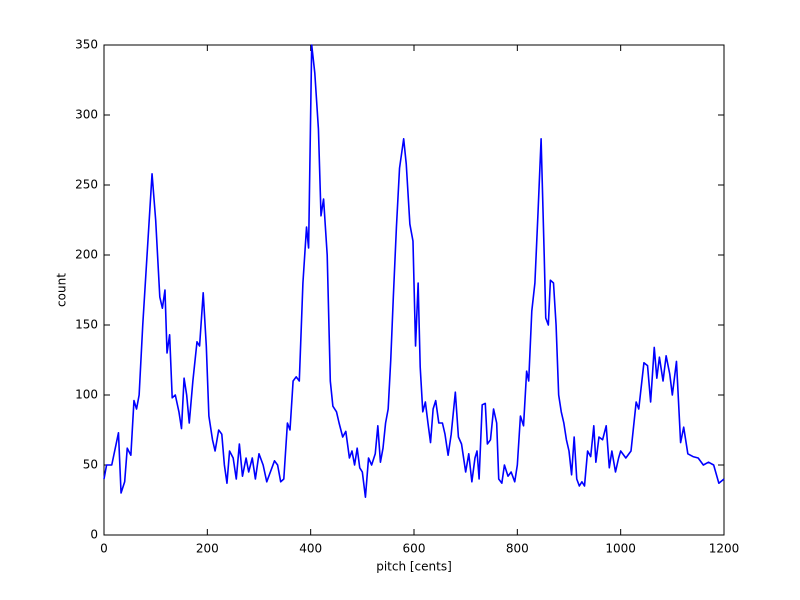 The width and height of the screenshot is (800, 600). Describe the element at coordinates (310, 549) in the screenshot. I see `x-tick-label: 400` at that location.